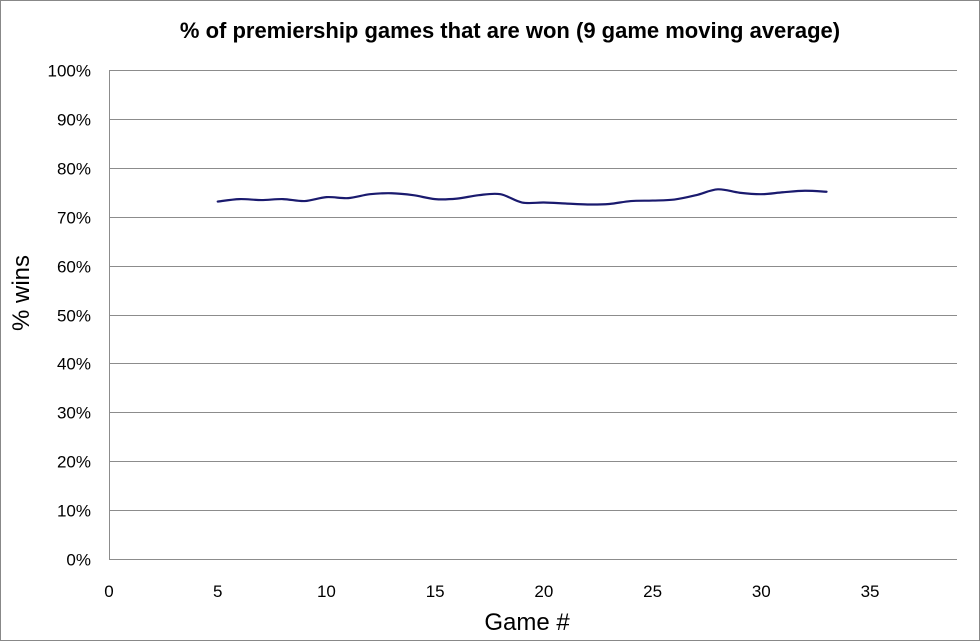  Describe the element at coordinates (435, 591) in the screenshot. I see `x-tick-label: 15` at that location.